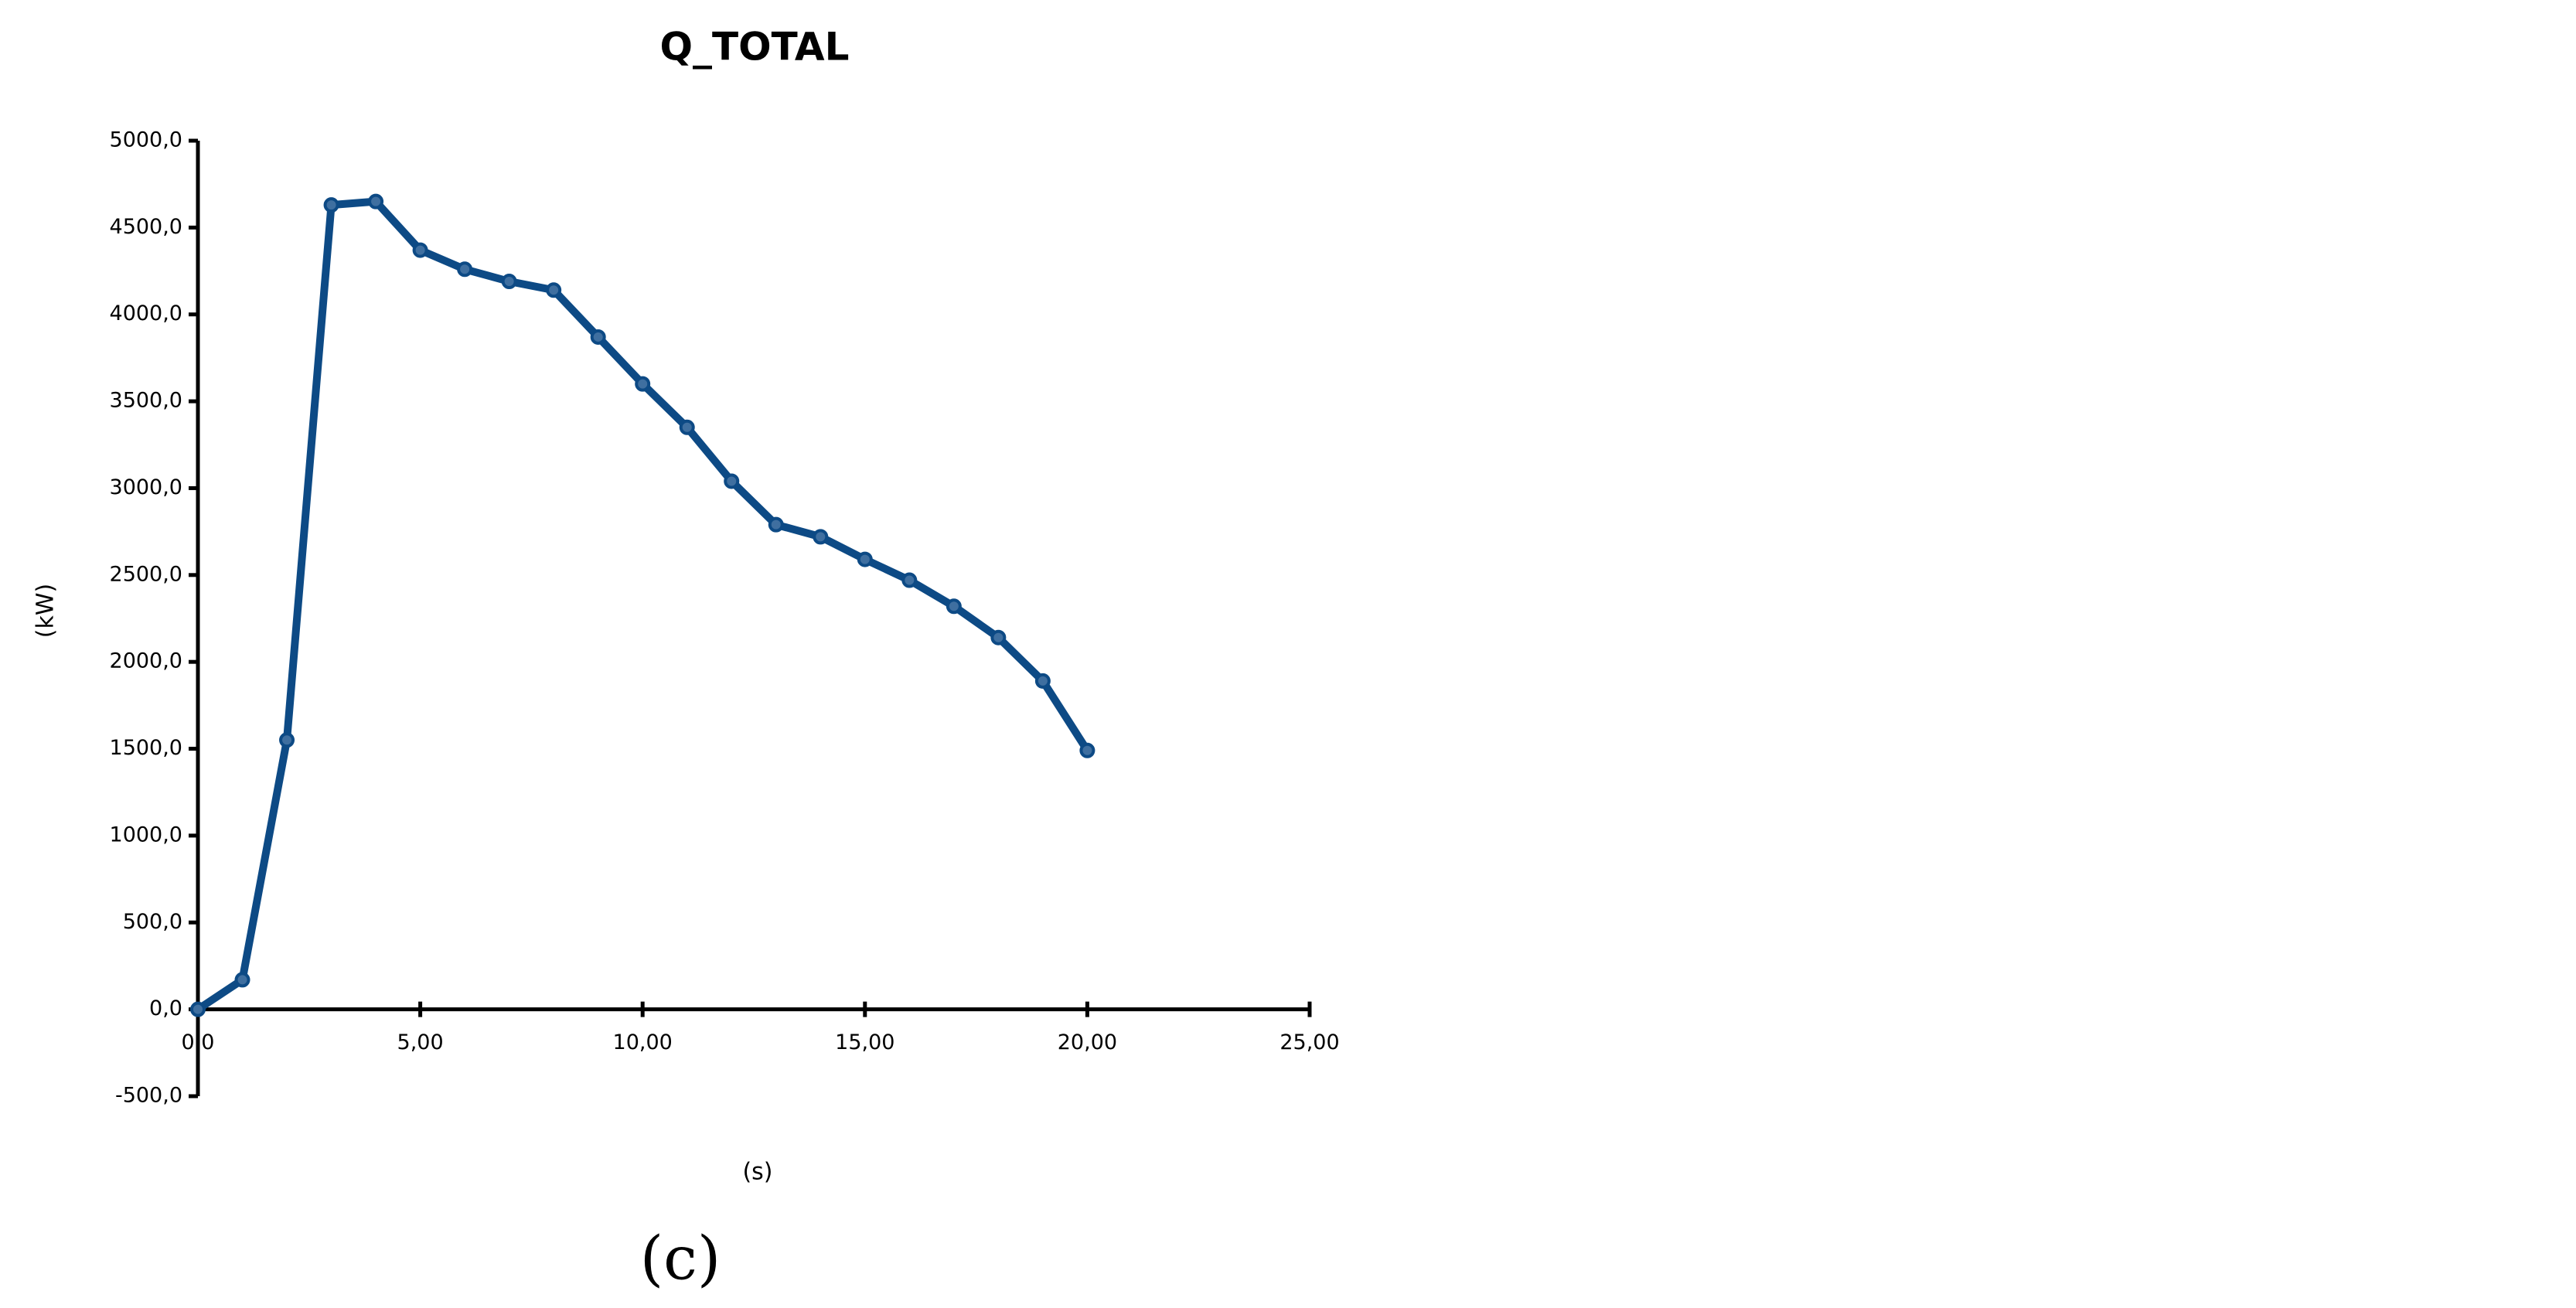 Image resolution: width=2576 pixels, height=1308 pixels. Describe the element at coordinates (864, 1042) in the screenshot. I see `x-tick-label: 15,00` at that location.